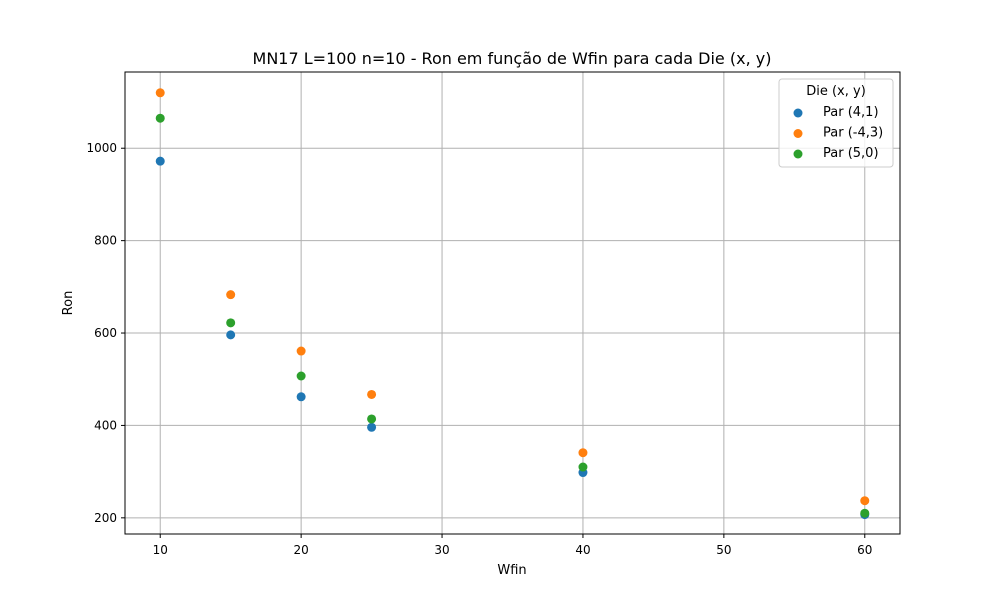  Describe the element at coordinates (511, 570) in the screenshot. I see `x-axis-label: Wfin` at that location.